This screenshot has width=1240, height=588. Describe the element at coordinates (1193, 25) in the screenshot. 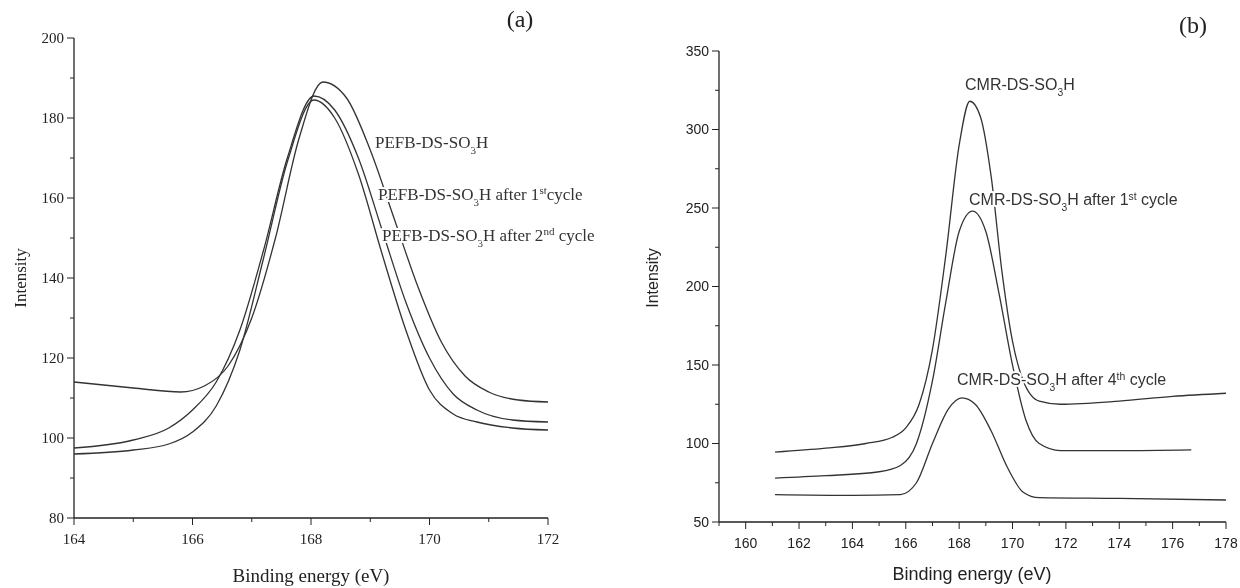

I see `chart-title: (b)` at that location.